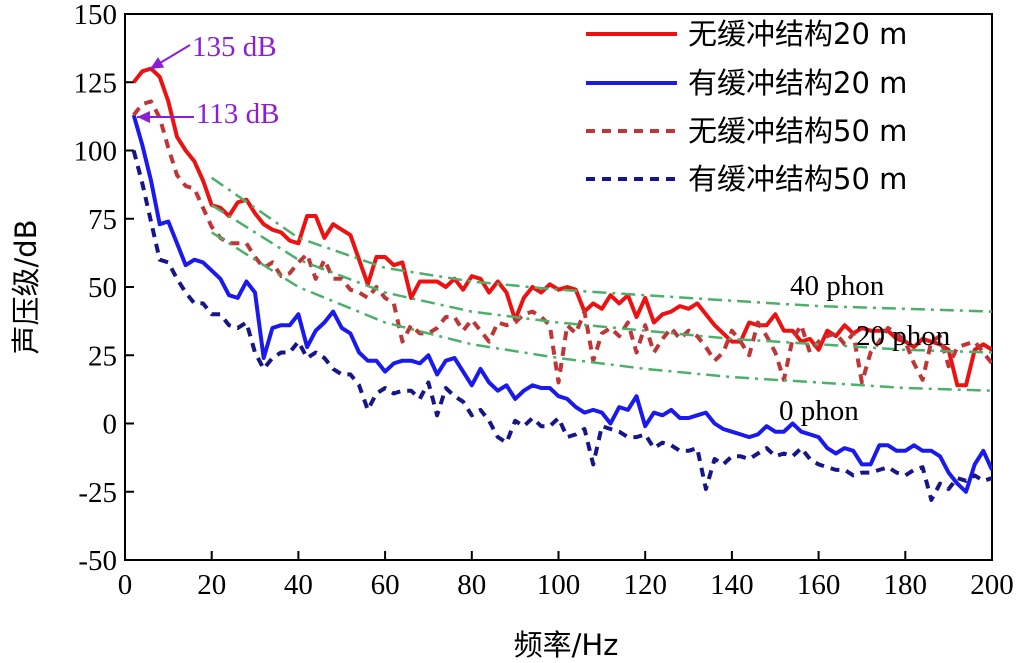 The width and height of the screenshot is (1019, 663). What do you see at coordinates (96, 15) in the screenshot?
I see `y-tick-label: 150` at bounding box center [96, 15].